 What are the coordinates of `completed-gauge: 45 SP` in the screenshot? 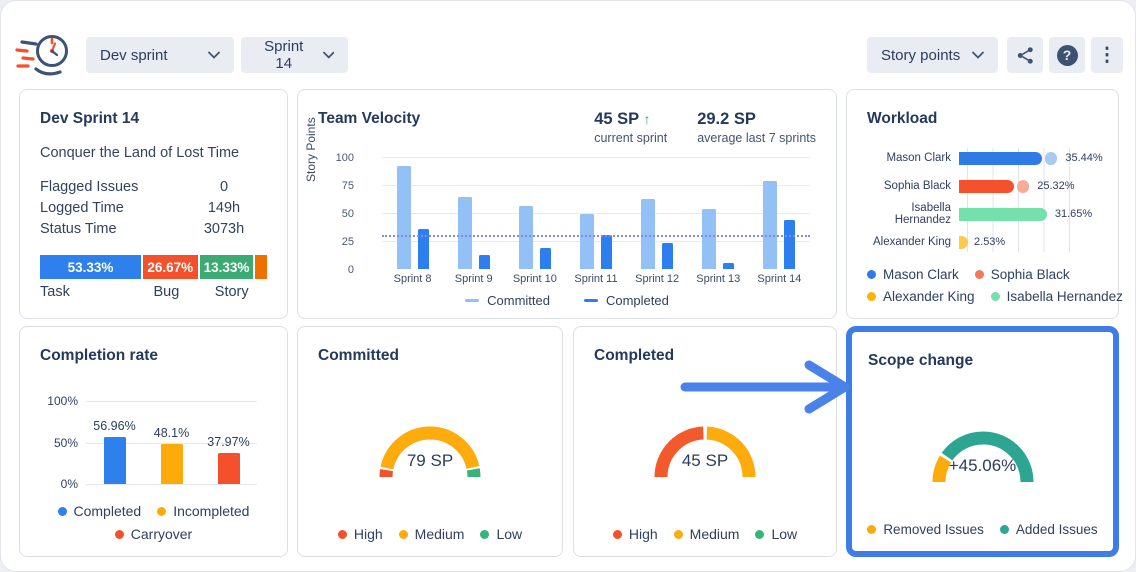 It's located at (705, 449).